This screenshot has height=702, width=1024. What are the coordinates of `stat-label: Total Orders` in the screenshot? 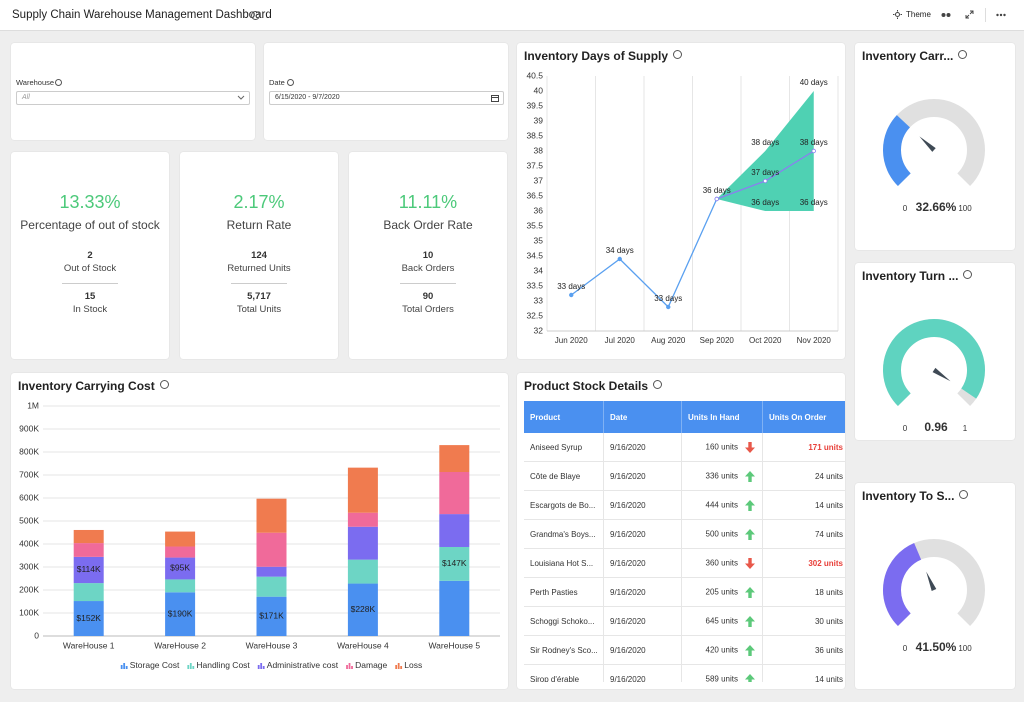 It's located at (428, 309).